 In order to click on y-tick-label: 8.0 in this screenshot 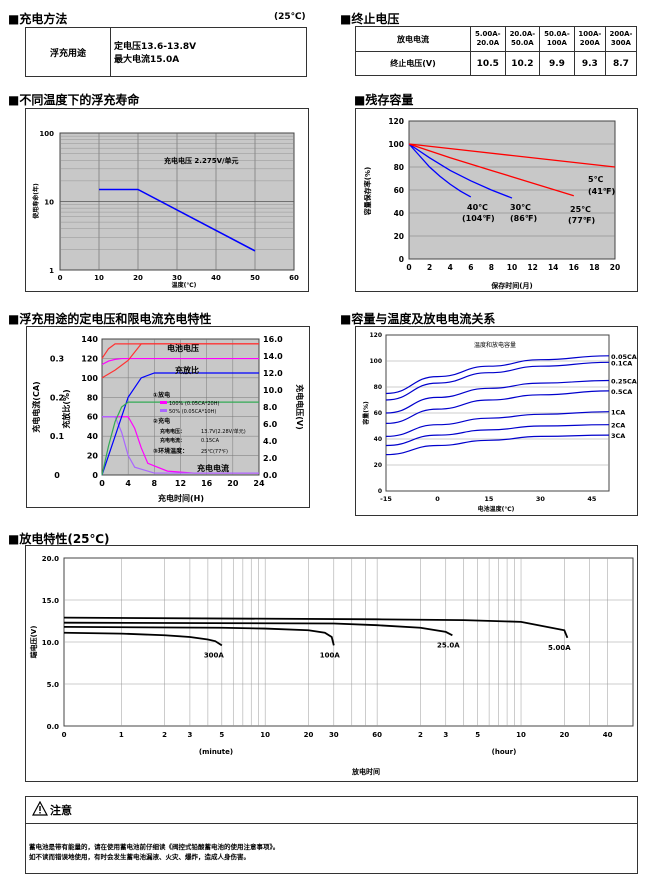, I will do `click(270, 407)`.